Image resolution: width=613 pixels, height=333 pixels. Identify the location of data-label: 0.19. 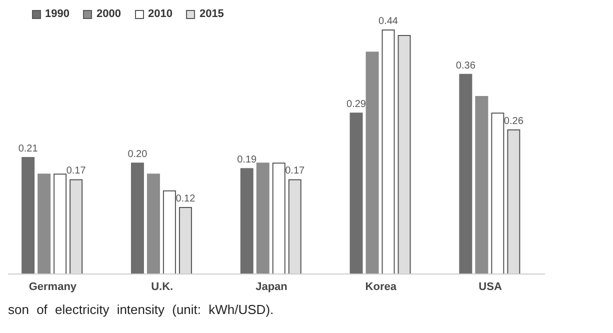
(247, 160).